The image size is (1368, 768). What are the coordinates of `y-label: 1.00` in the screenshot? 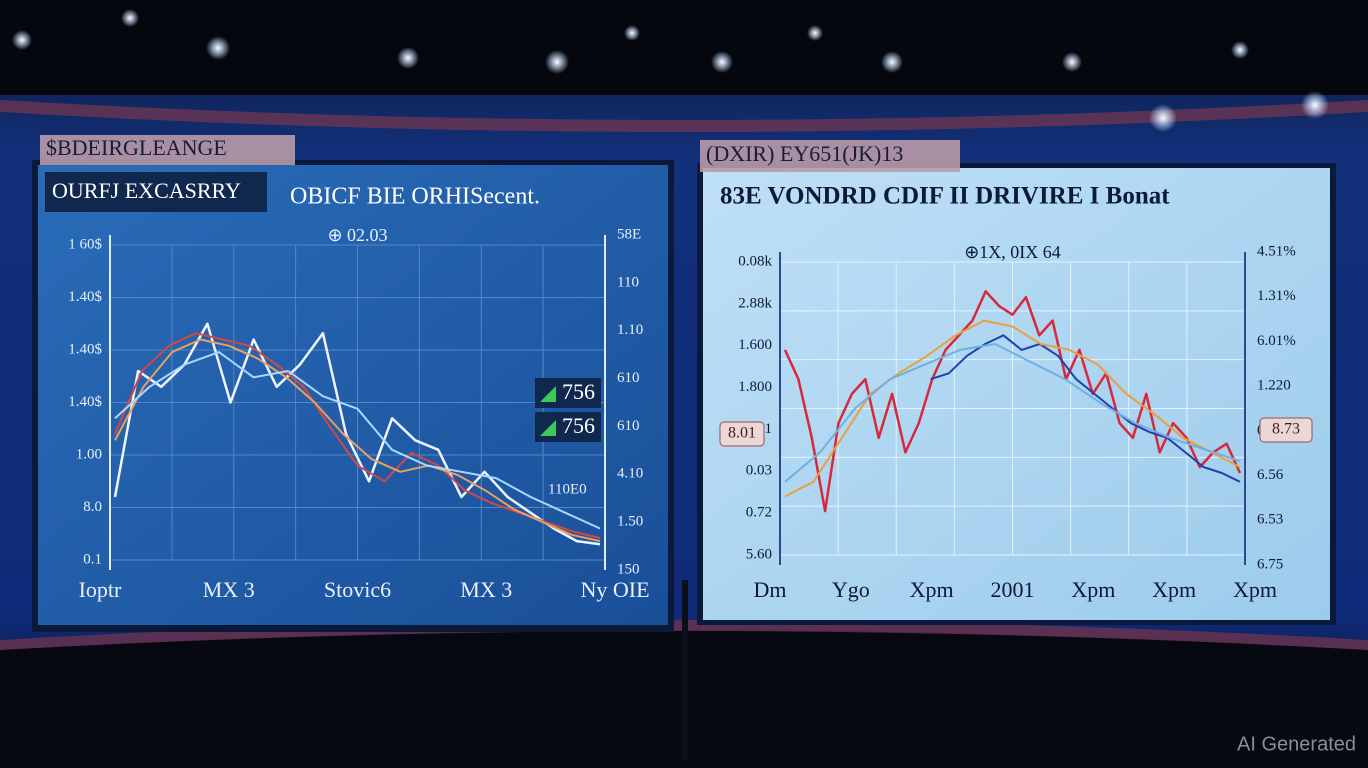 It's located at (89, 454).